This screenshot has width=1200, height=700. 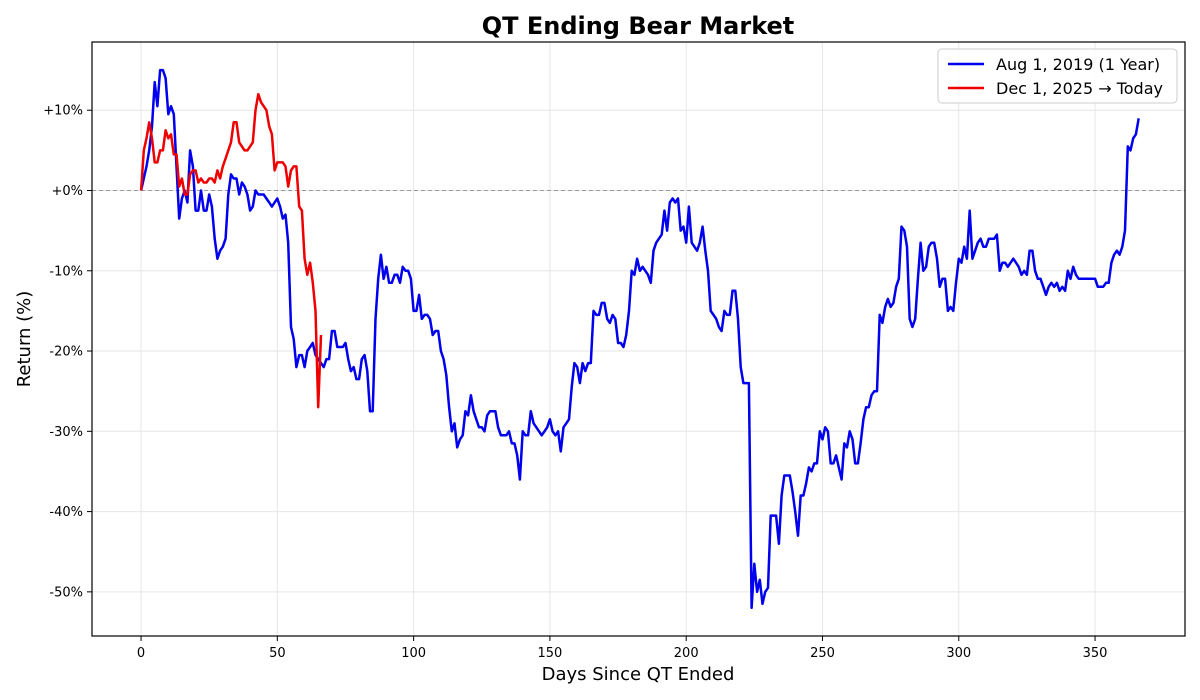 I want to click on x-tick-label: 100, so click(x=413, y=653).